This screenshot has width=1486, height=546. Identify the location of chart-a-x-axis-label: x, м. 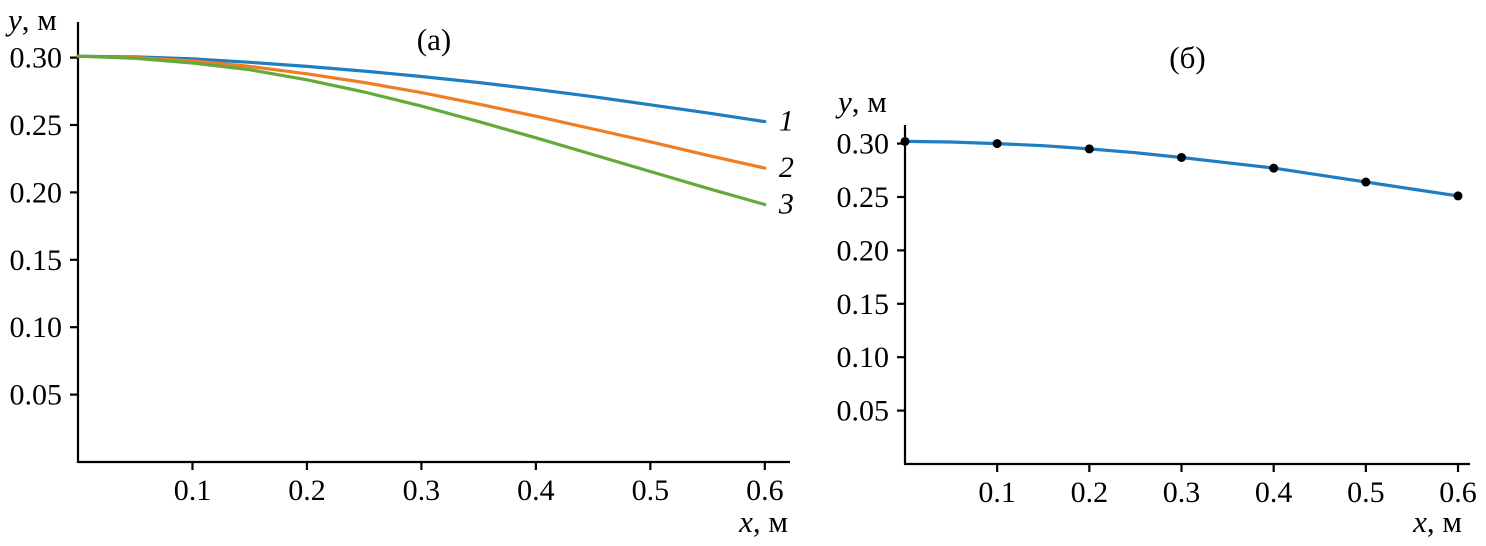
(763, 522).